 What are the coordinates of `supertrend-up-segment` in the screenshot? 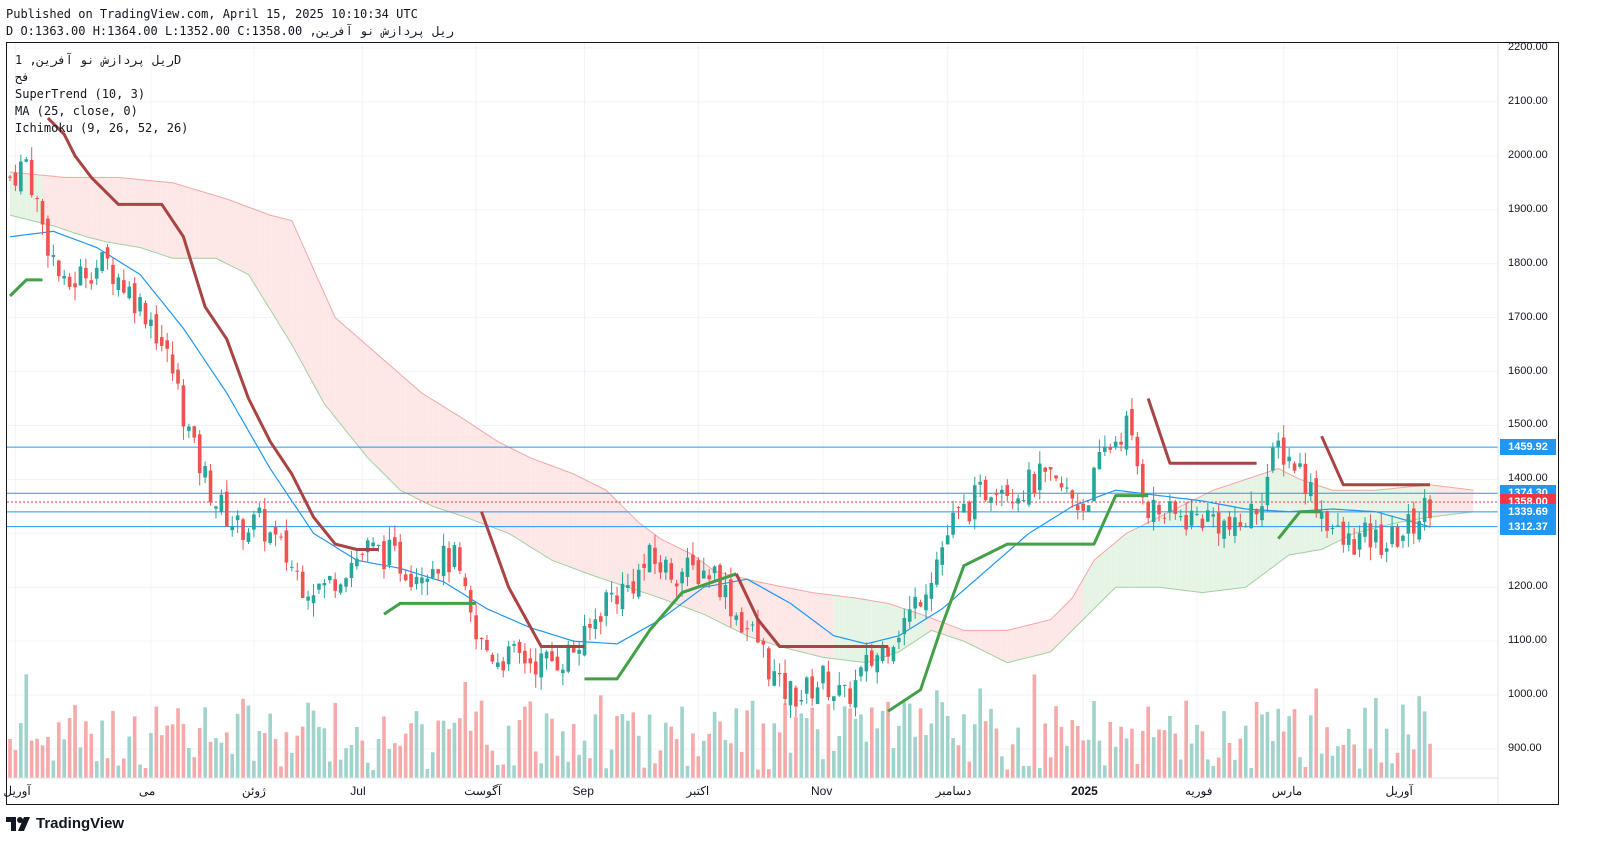 It's located at (660, 626).